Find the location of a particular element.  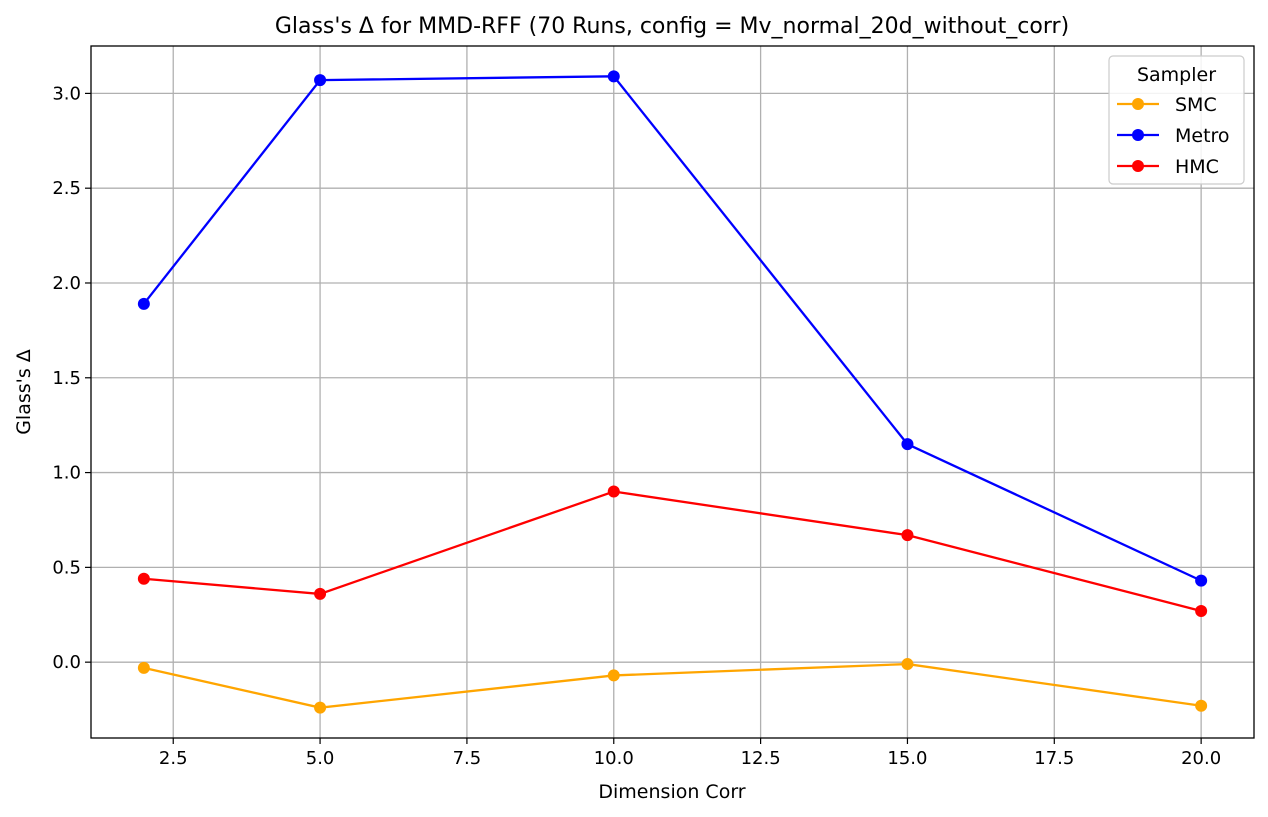

legend-label: HMC is located at coordinates (1197, 167).